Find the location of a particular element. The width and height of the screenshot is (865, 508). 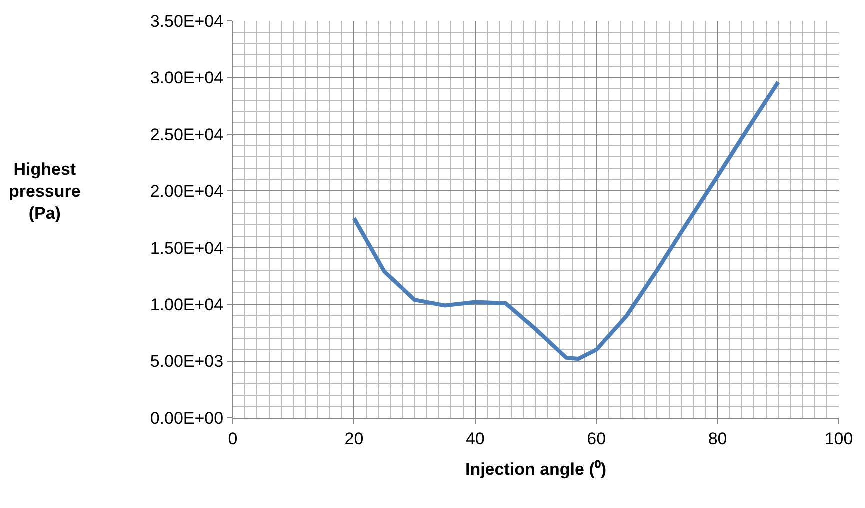

x-tick-label: 40 is located at coordinates (475, 438).